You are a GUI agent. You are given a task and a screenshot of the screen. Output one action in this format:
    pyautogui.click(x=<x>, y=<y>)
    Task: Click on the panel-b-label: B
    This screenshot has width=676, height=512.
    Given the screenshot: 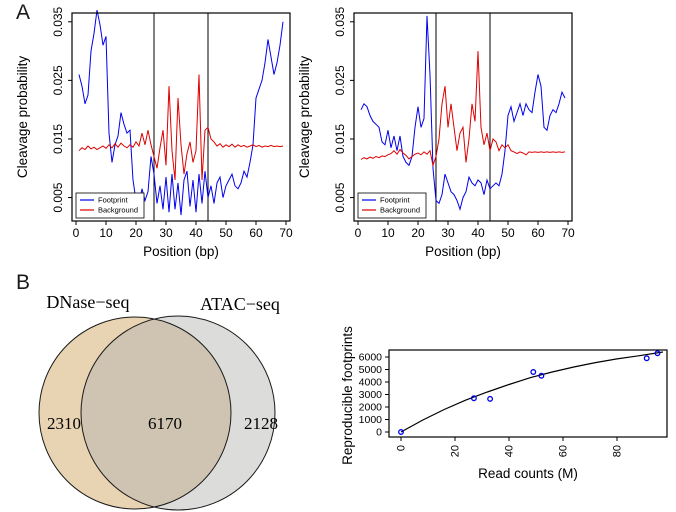 What is the action you would take?
    pyautogui.click(x=23, y=282)
    